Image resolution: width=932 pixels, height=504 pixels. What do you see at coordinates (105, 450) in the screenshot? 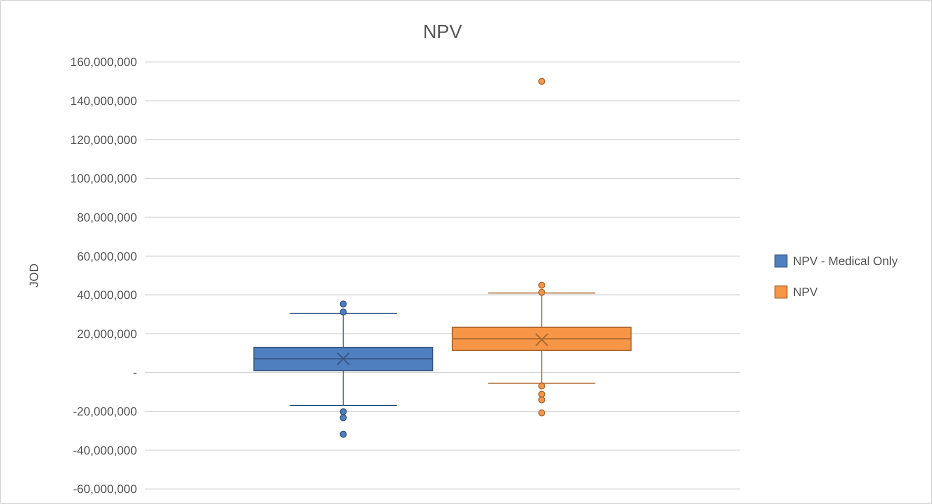
I see `y-tick-label: -40,000,000` at bounding box center [105, 450].